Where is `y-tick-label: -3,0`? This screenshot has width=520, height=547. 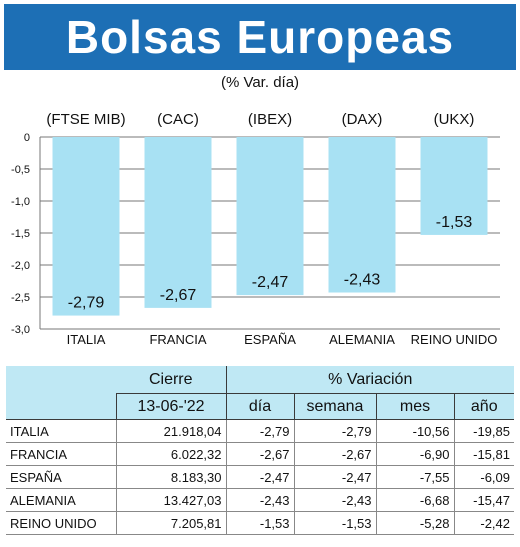
y-tick-label: -3,0 is located at coordinates (20, 330).